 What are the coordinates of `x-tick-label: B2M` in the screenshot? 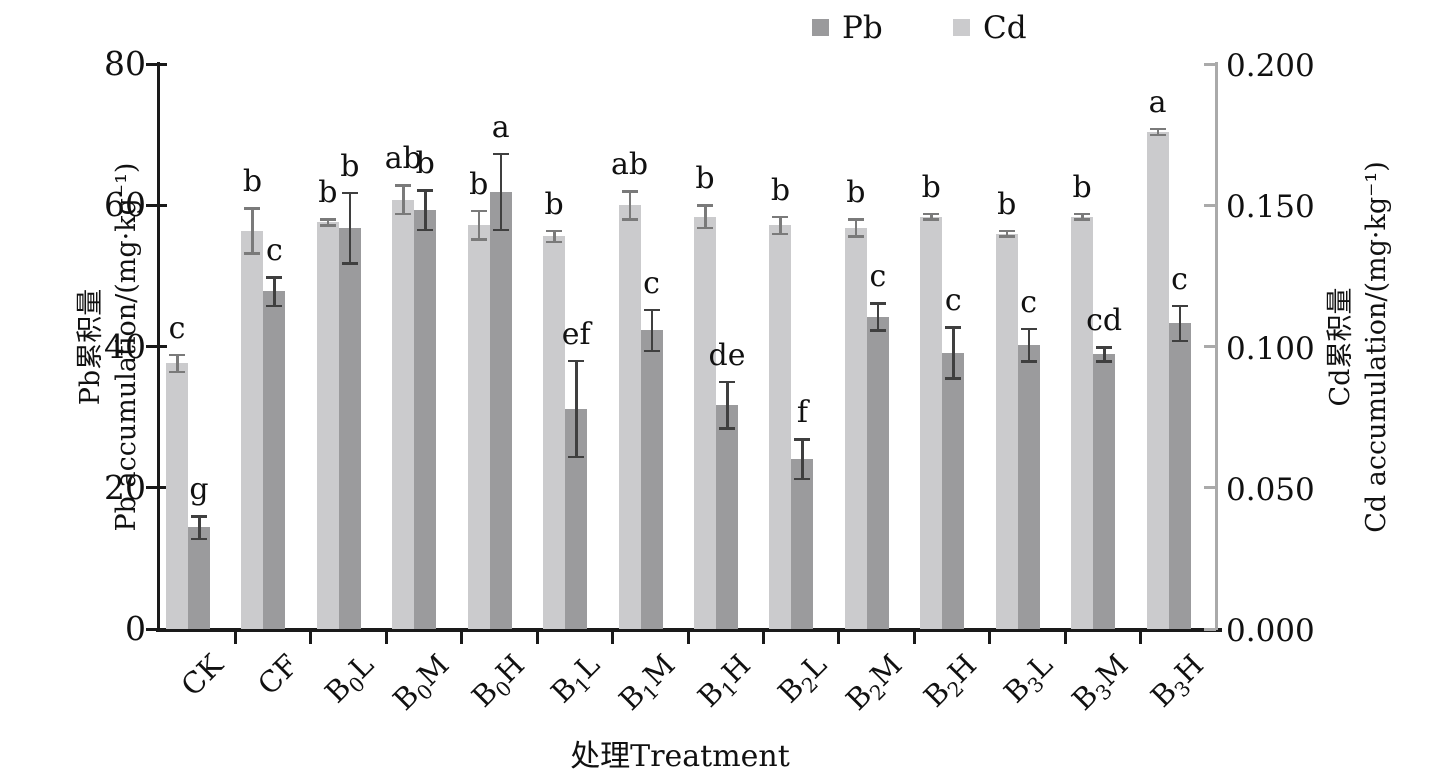 It's located at (873, 682).